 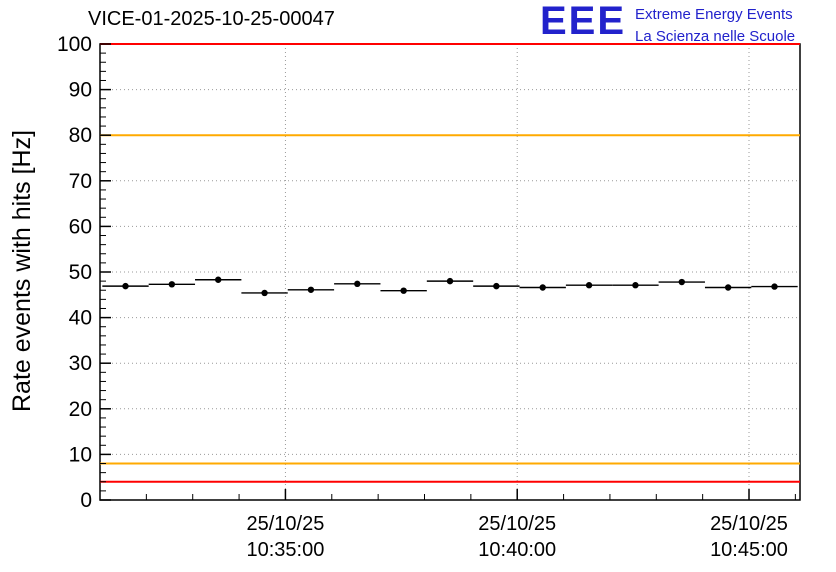 What do you see at coordinates (714, 14) in the screenshot?
I see `logo-subtitle-1: Extreme Energy Events` at bounding box center [714, 14].